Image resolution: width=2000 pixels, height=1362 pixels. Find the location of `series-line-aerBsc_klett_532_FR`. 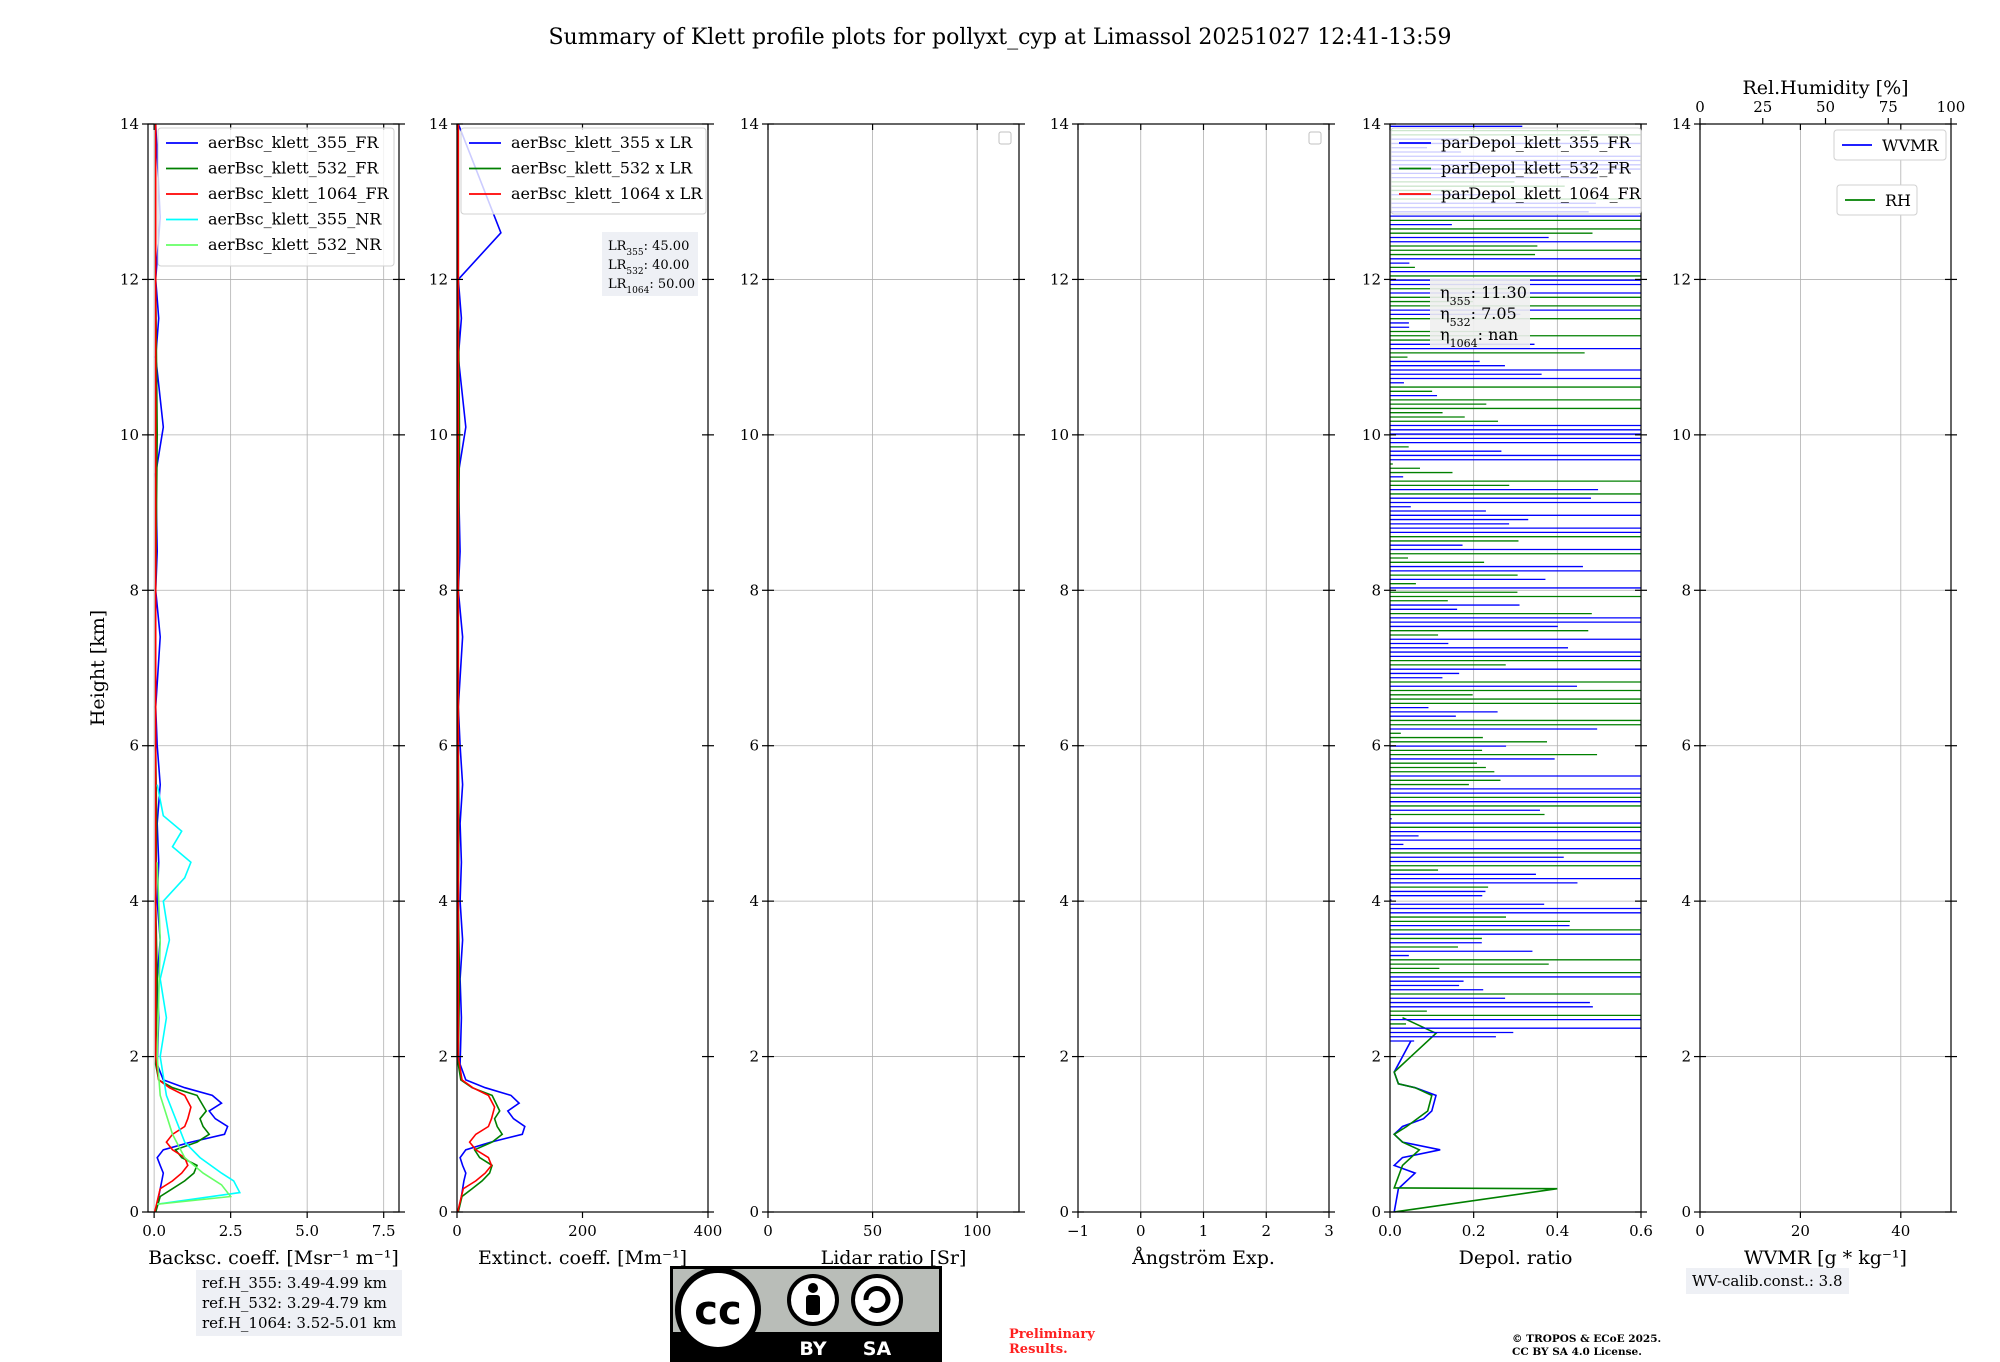

series-line-aerBsc_klett_532_FR is located at coordinates (182, 668).